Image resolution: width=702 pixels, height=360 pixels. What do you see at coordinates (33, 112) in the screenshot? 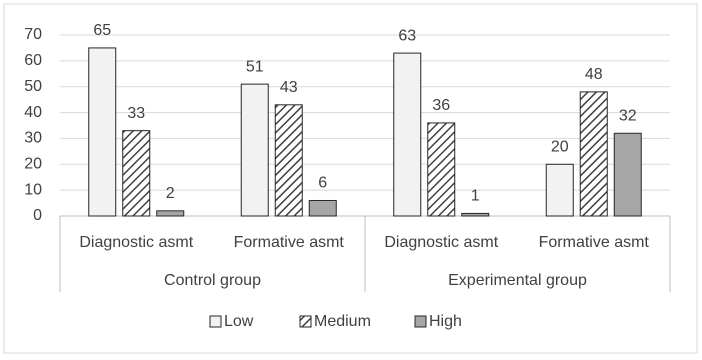
I see `y-tick-label: 40` at bounding box center [33, 112].